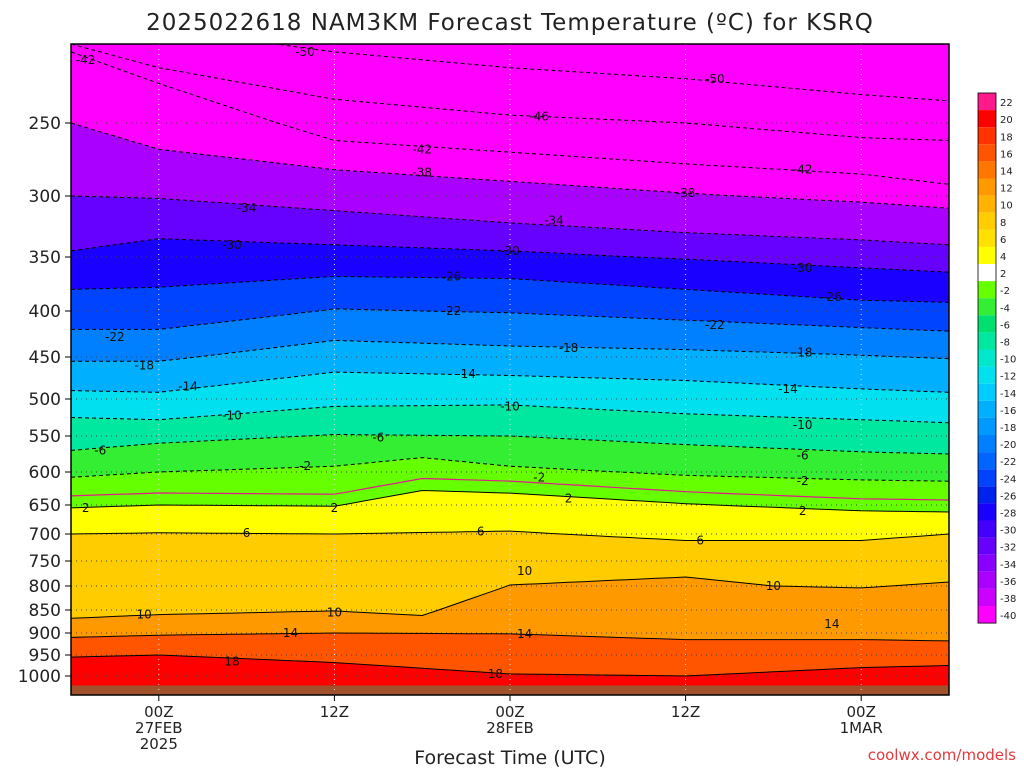  What do you see at coordinates (39, 677) in the screenshot?
I see `y-tick-label-1000: 1000` at bounding box center [39, 677].